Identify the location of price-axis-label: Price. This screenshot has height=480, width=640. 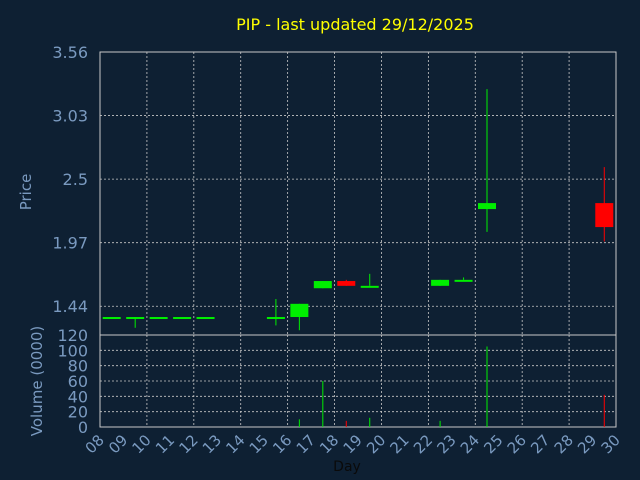
(26, 192).